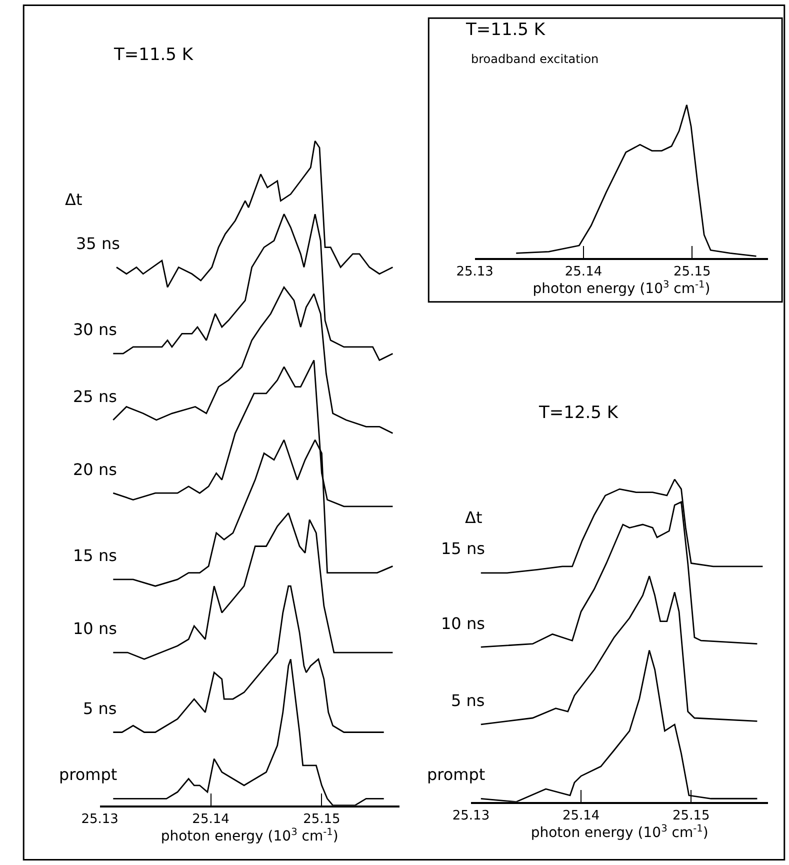 The height and width of the screenshot is (865, 789). I want to click on text: Δt, so click(73, 199).